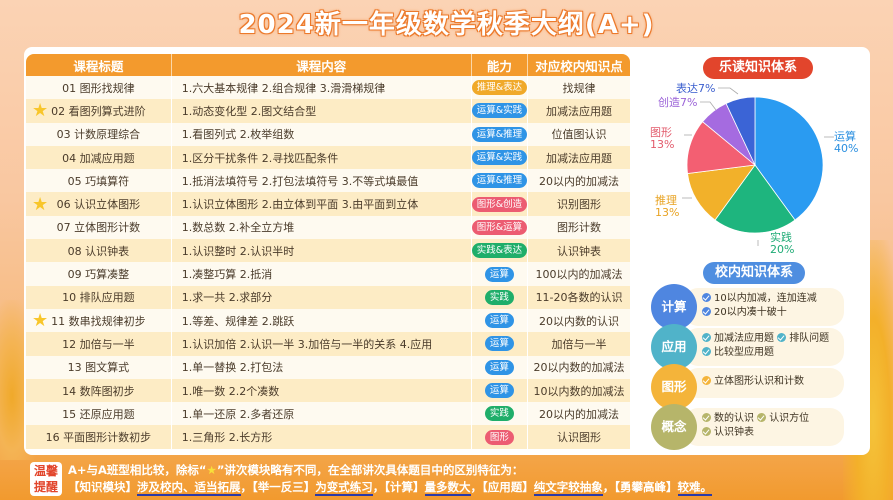 This screenshot has height=500, width=893. Describe the element at coordinates (674, 307) in the screenshot. I see `school-group-badge: 计算` at that location.